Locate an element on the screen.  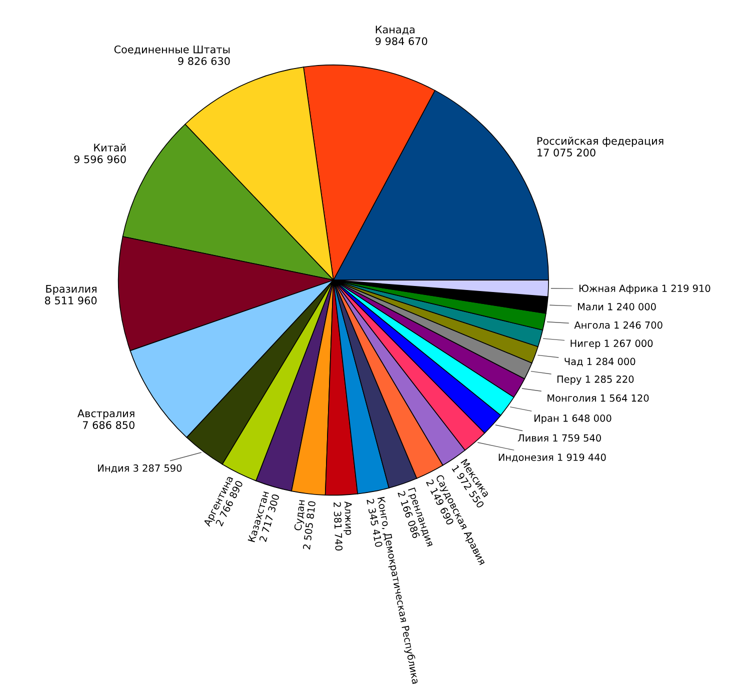
slice-label: Канада is located at coordinates (395, 30).